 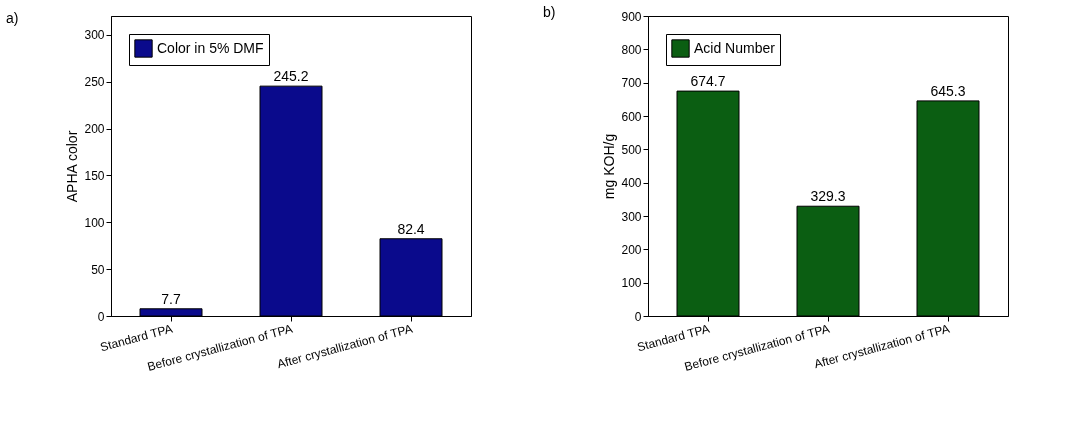 What do you see at coordinates (72, 166) in the screenshot?
I see `y-axis-title: APHA color` at bounding box center [72, 166].